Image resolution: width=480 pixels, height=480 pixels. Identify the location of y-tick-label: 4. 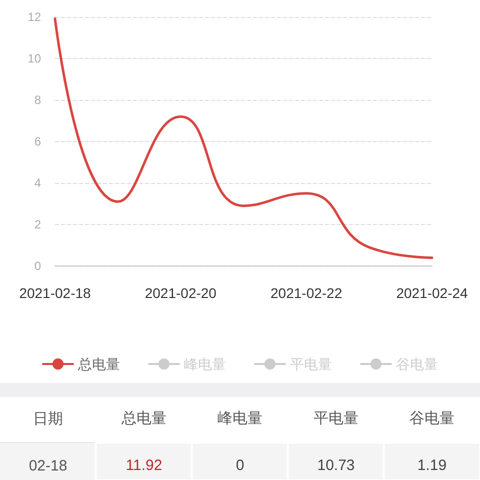
(38, 183).